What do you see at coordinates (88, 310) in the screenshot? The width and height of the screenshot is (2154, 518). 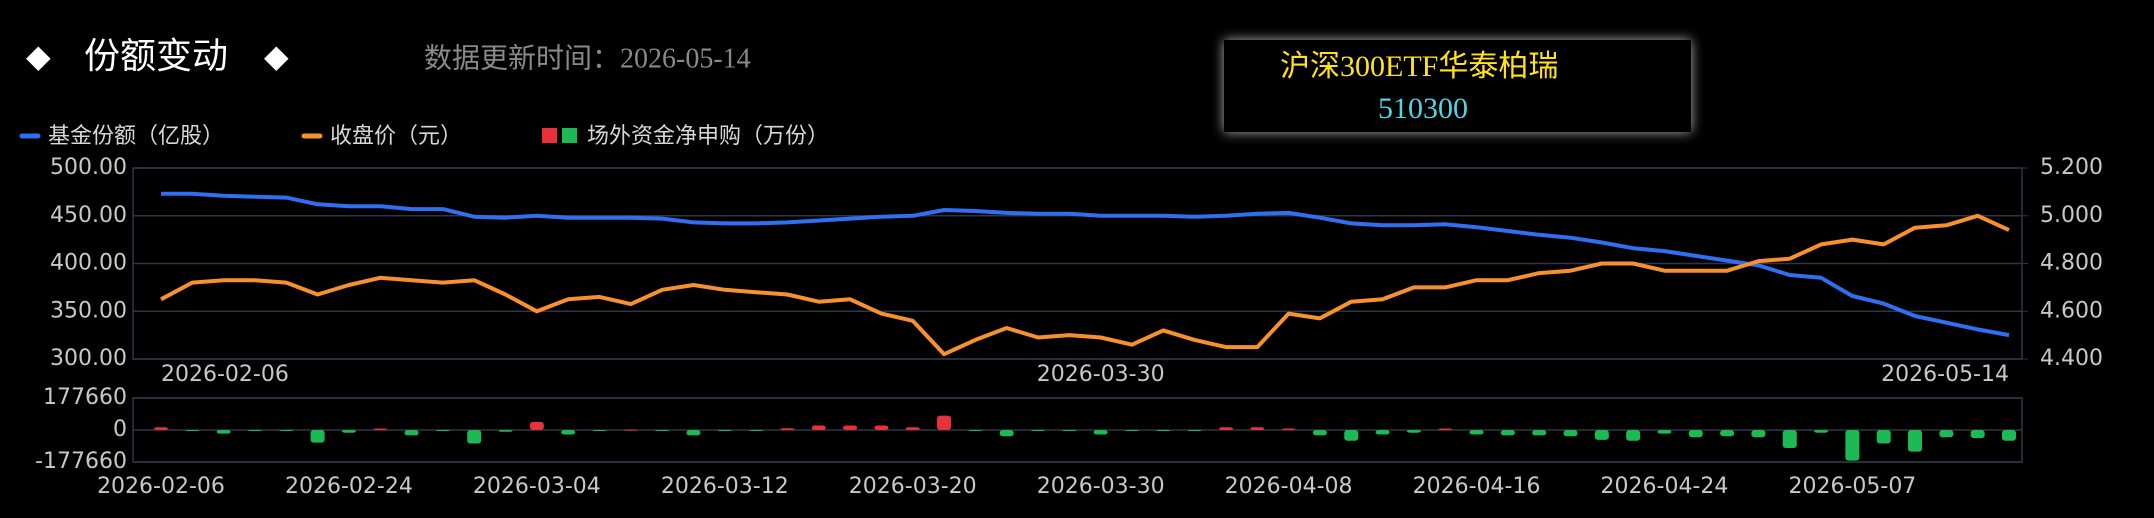 I see `y-tick-label: 350.00` at bounding box center [88, 310].